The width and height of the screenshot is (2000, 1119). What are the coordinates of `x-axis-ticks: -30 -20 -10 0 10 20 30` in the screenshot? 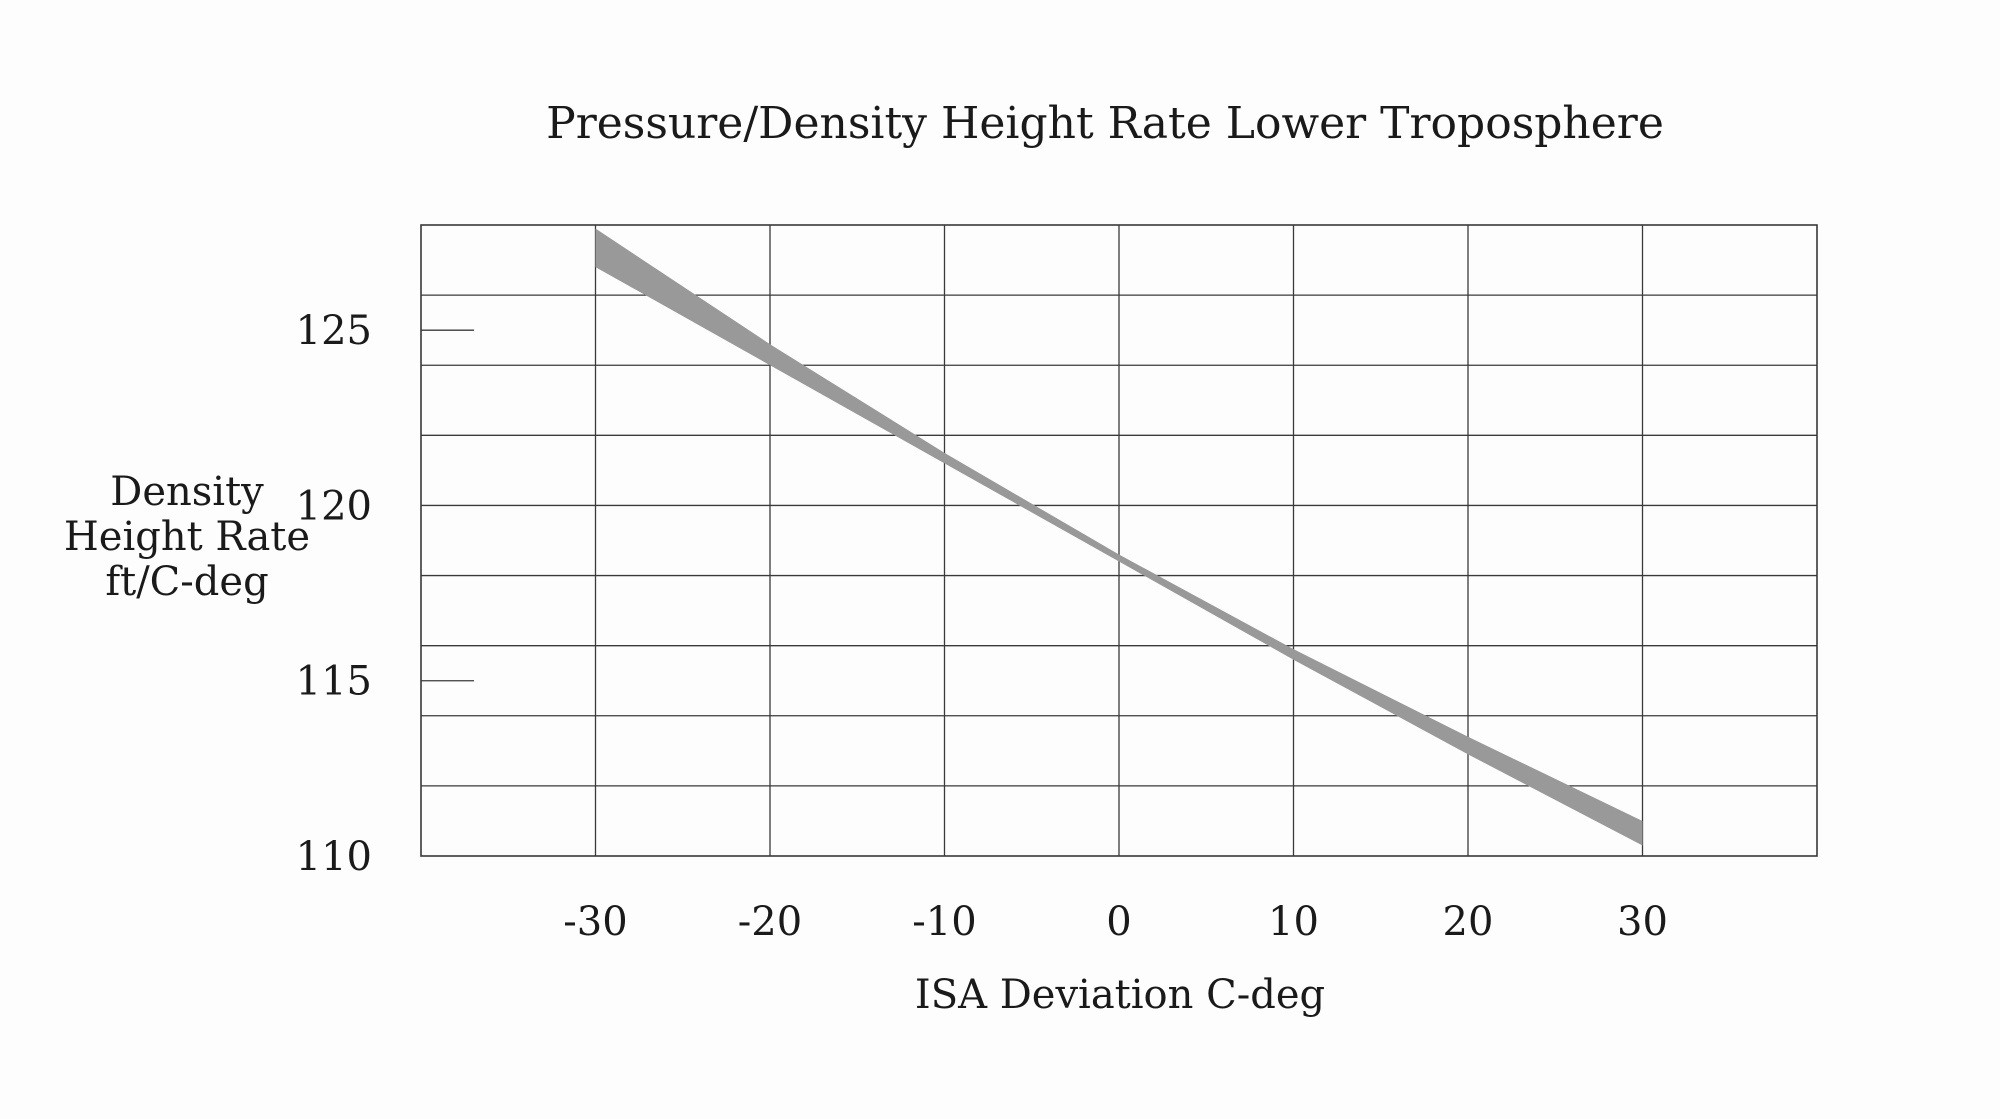 It's located at (1115, 922).